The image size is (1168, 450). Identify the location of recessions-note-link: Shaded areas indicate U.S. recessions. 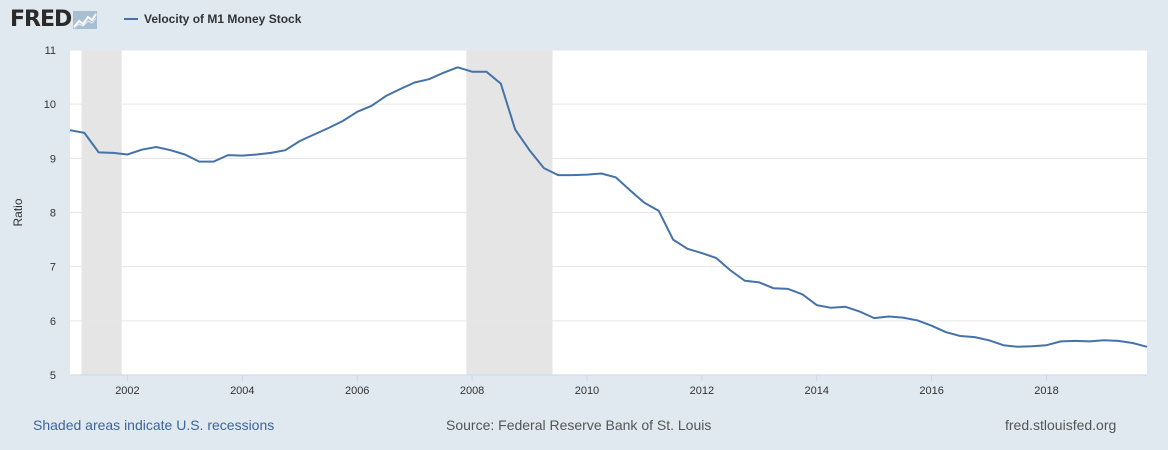
(154, 425).